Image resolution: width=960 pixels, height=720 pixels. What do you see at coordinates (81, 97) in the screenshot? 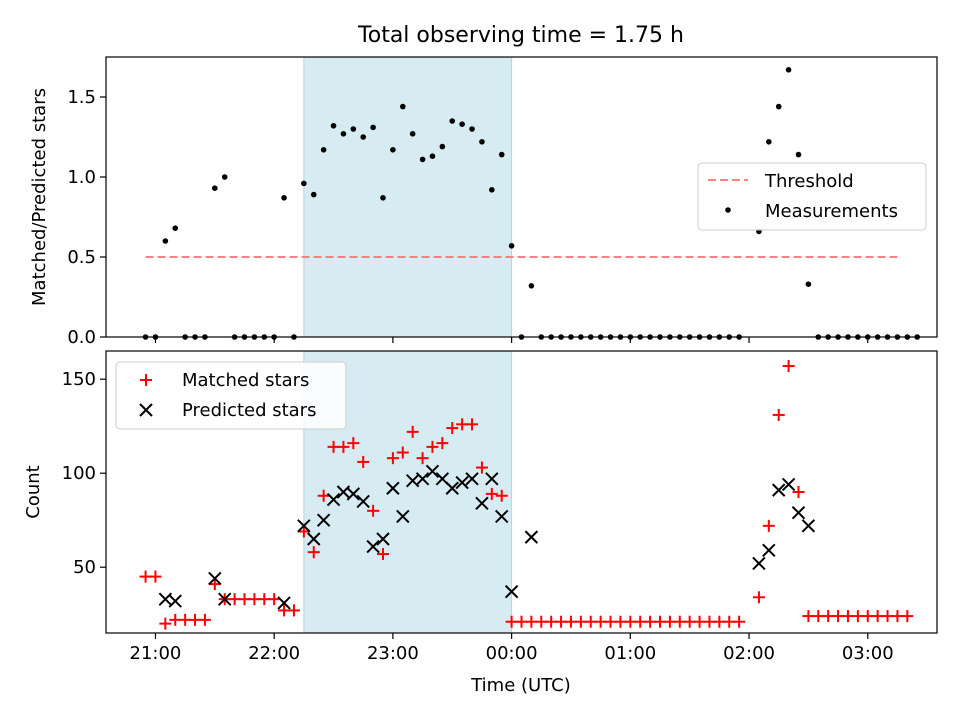
I see `y-tick-label: 1.5` at bounding box center [81, 97].